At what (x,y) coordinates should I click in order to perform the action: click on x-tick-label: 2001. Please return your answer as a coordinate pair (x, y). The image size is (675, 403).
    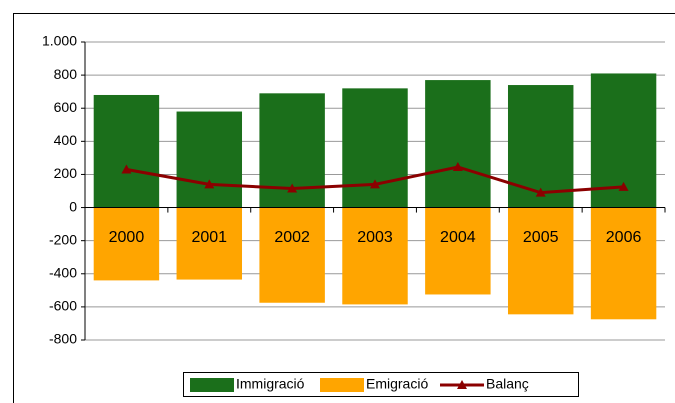
    Looking at the image, I should click on (209, 237).